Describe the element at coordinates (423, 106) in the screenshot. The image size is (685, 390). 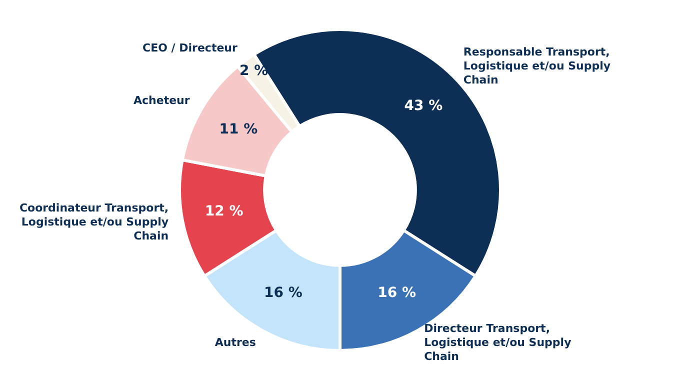
I see `data-label: 43 %` at that location.